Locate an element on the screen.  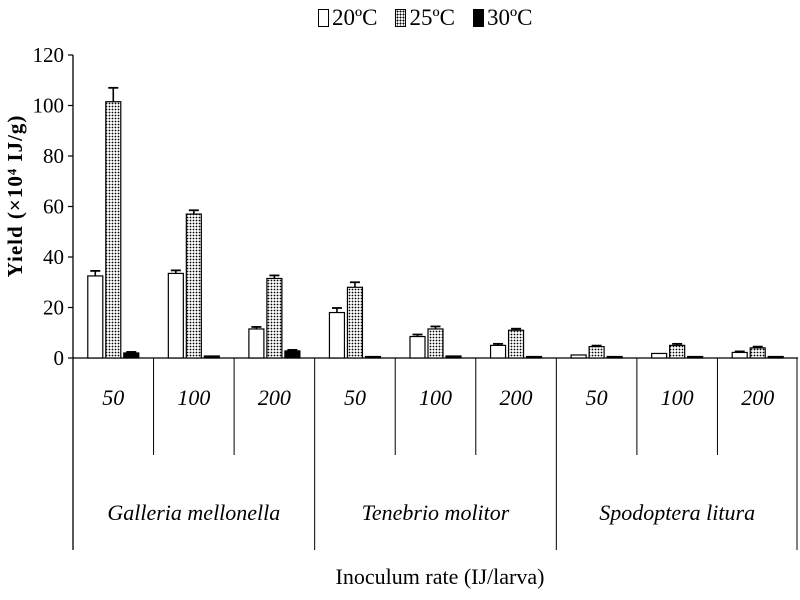
legend-swatch-black is located at coordinates (478, 18).